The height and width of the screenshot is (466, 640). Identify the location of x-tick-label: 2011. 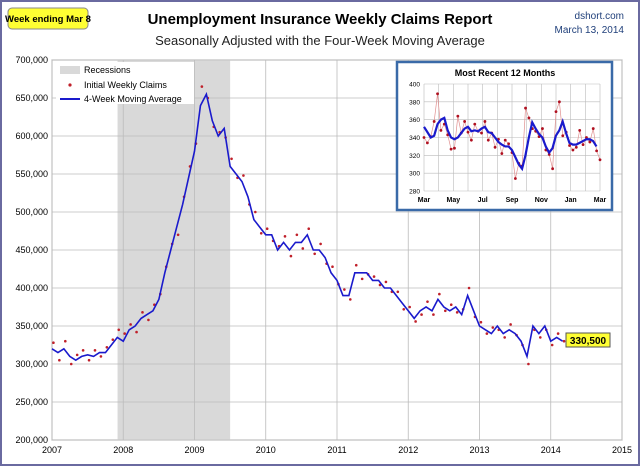
(336, 450).